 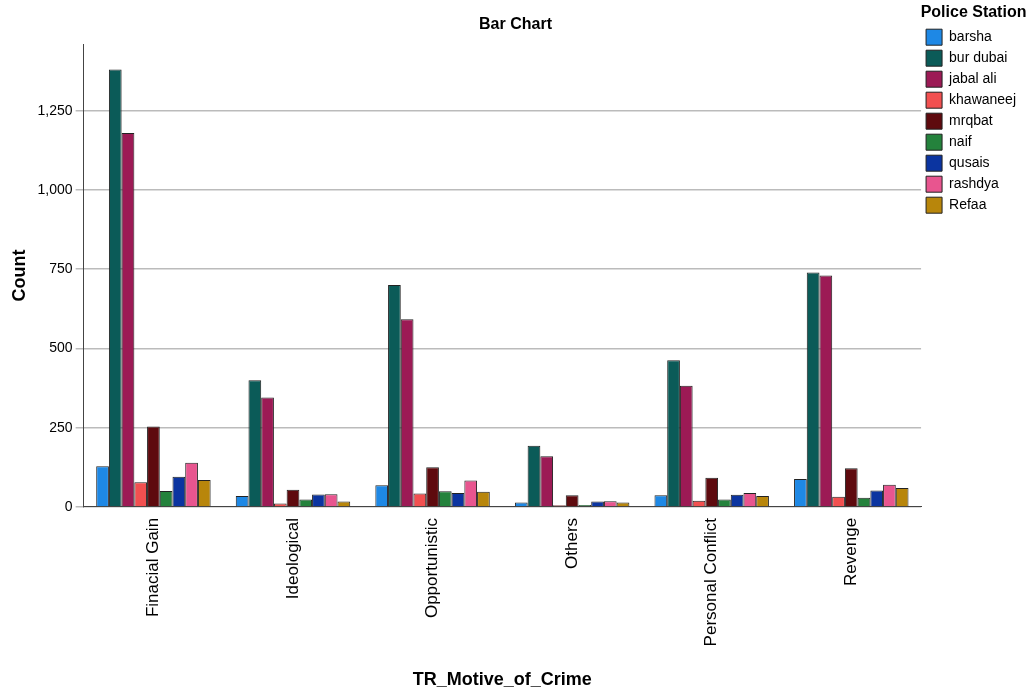 What do you see at coordinates (969, 162) in the screenshot?
I see `legend-label: qusais` at bounding box center [969, 162].